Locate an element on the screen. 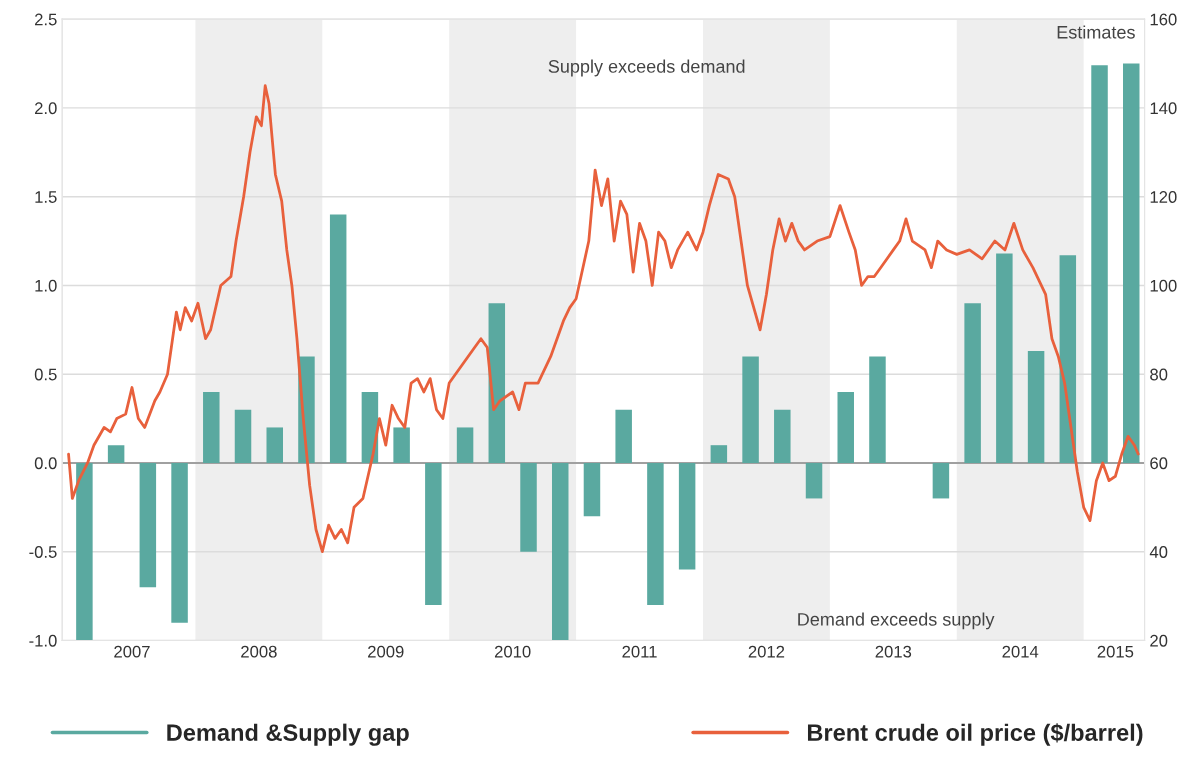  y-tick-label: 2.5 is located at coordinates (46, 19).